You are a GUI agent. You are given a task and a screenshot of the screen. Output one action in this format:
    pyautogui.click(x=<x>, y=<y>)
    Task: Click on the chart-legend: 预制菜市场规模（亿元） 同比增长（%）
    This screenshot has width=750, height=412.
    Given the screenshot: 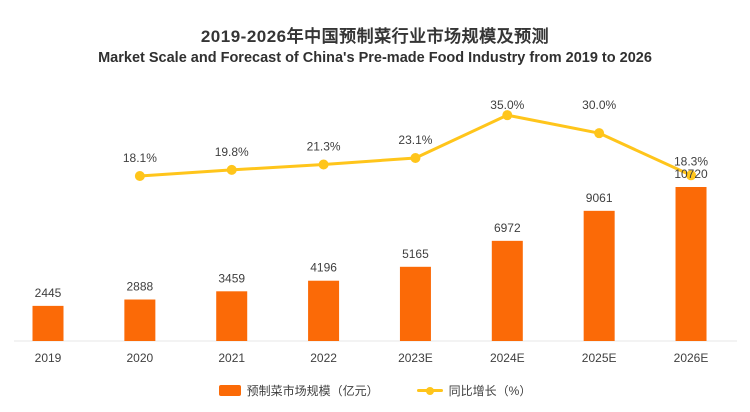 What is the action you would take?
    pyautogui.click(x=375, y=390)
    